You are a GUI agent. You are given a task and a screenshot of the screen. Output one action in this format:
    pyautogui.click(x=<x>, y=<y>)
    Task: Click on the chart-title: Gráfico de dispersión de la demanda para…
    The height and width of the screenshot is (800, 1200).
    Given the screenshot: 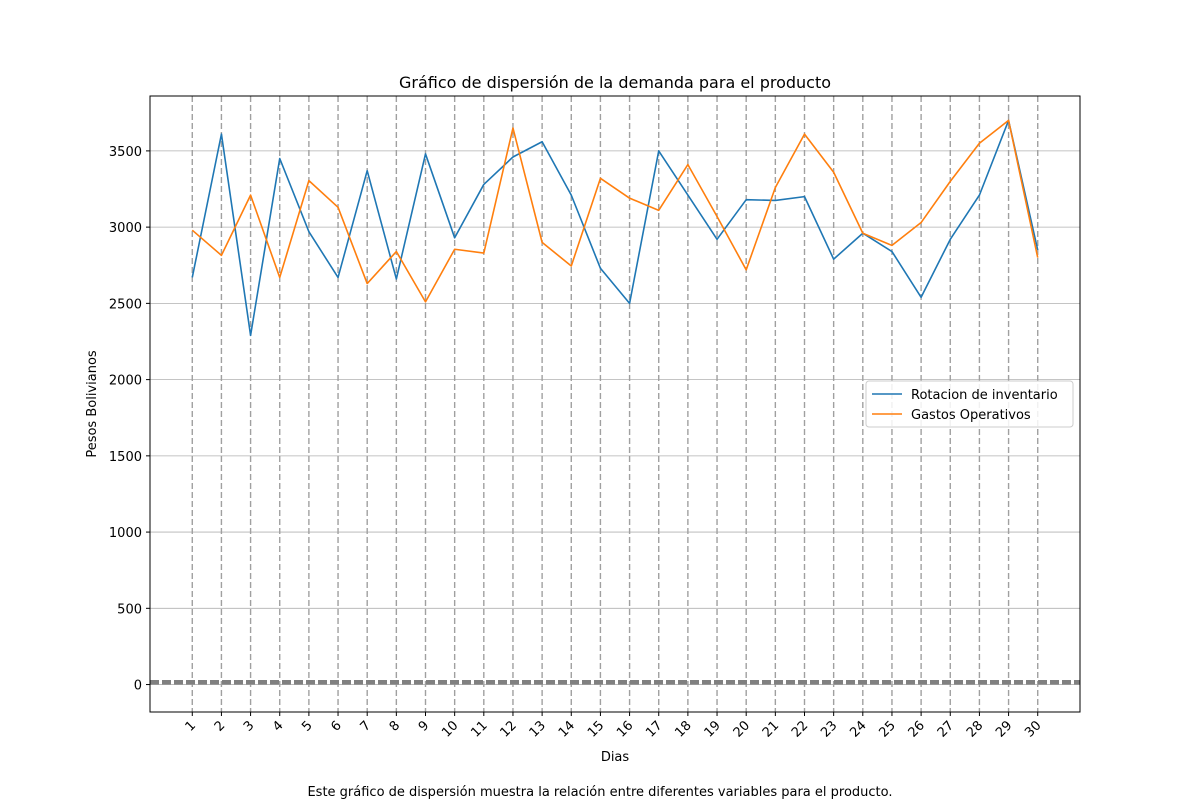 What is the action you would take?
    pyautogui.click(x=615, y=82)
    